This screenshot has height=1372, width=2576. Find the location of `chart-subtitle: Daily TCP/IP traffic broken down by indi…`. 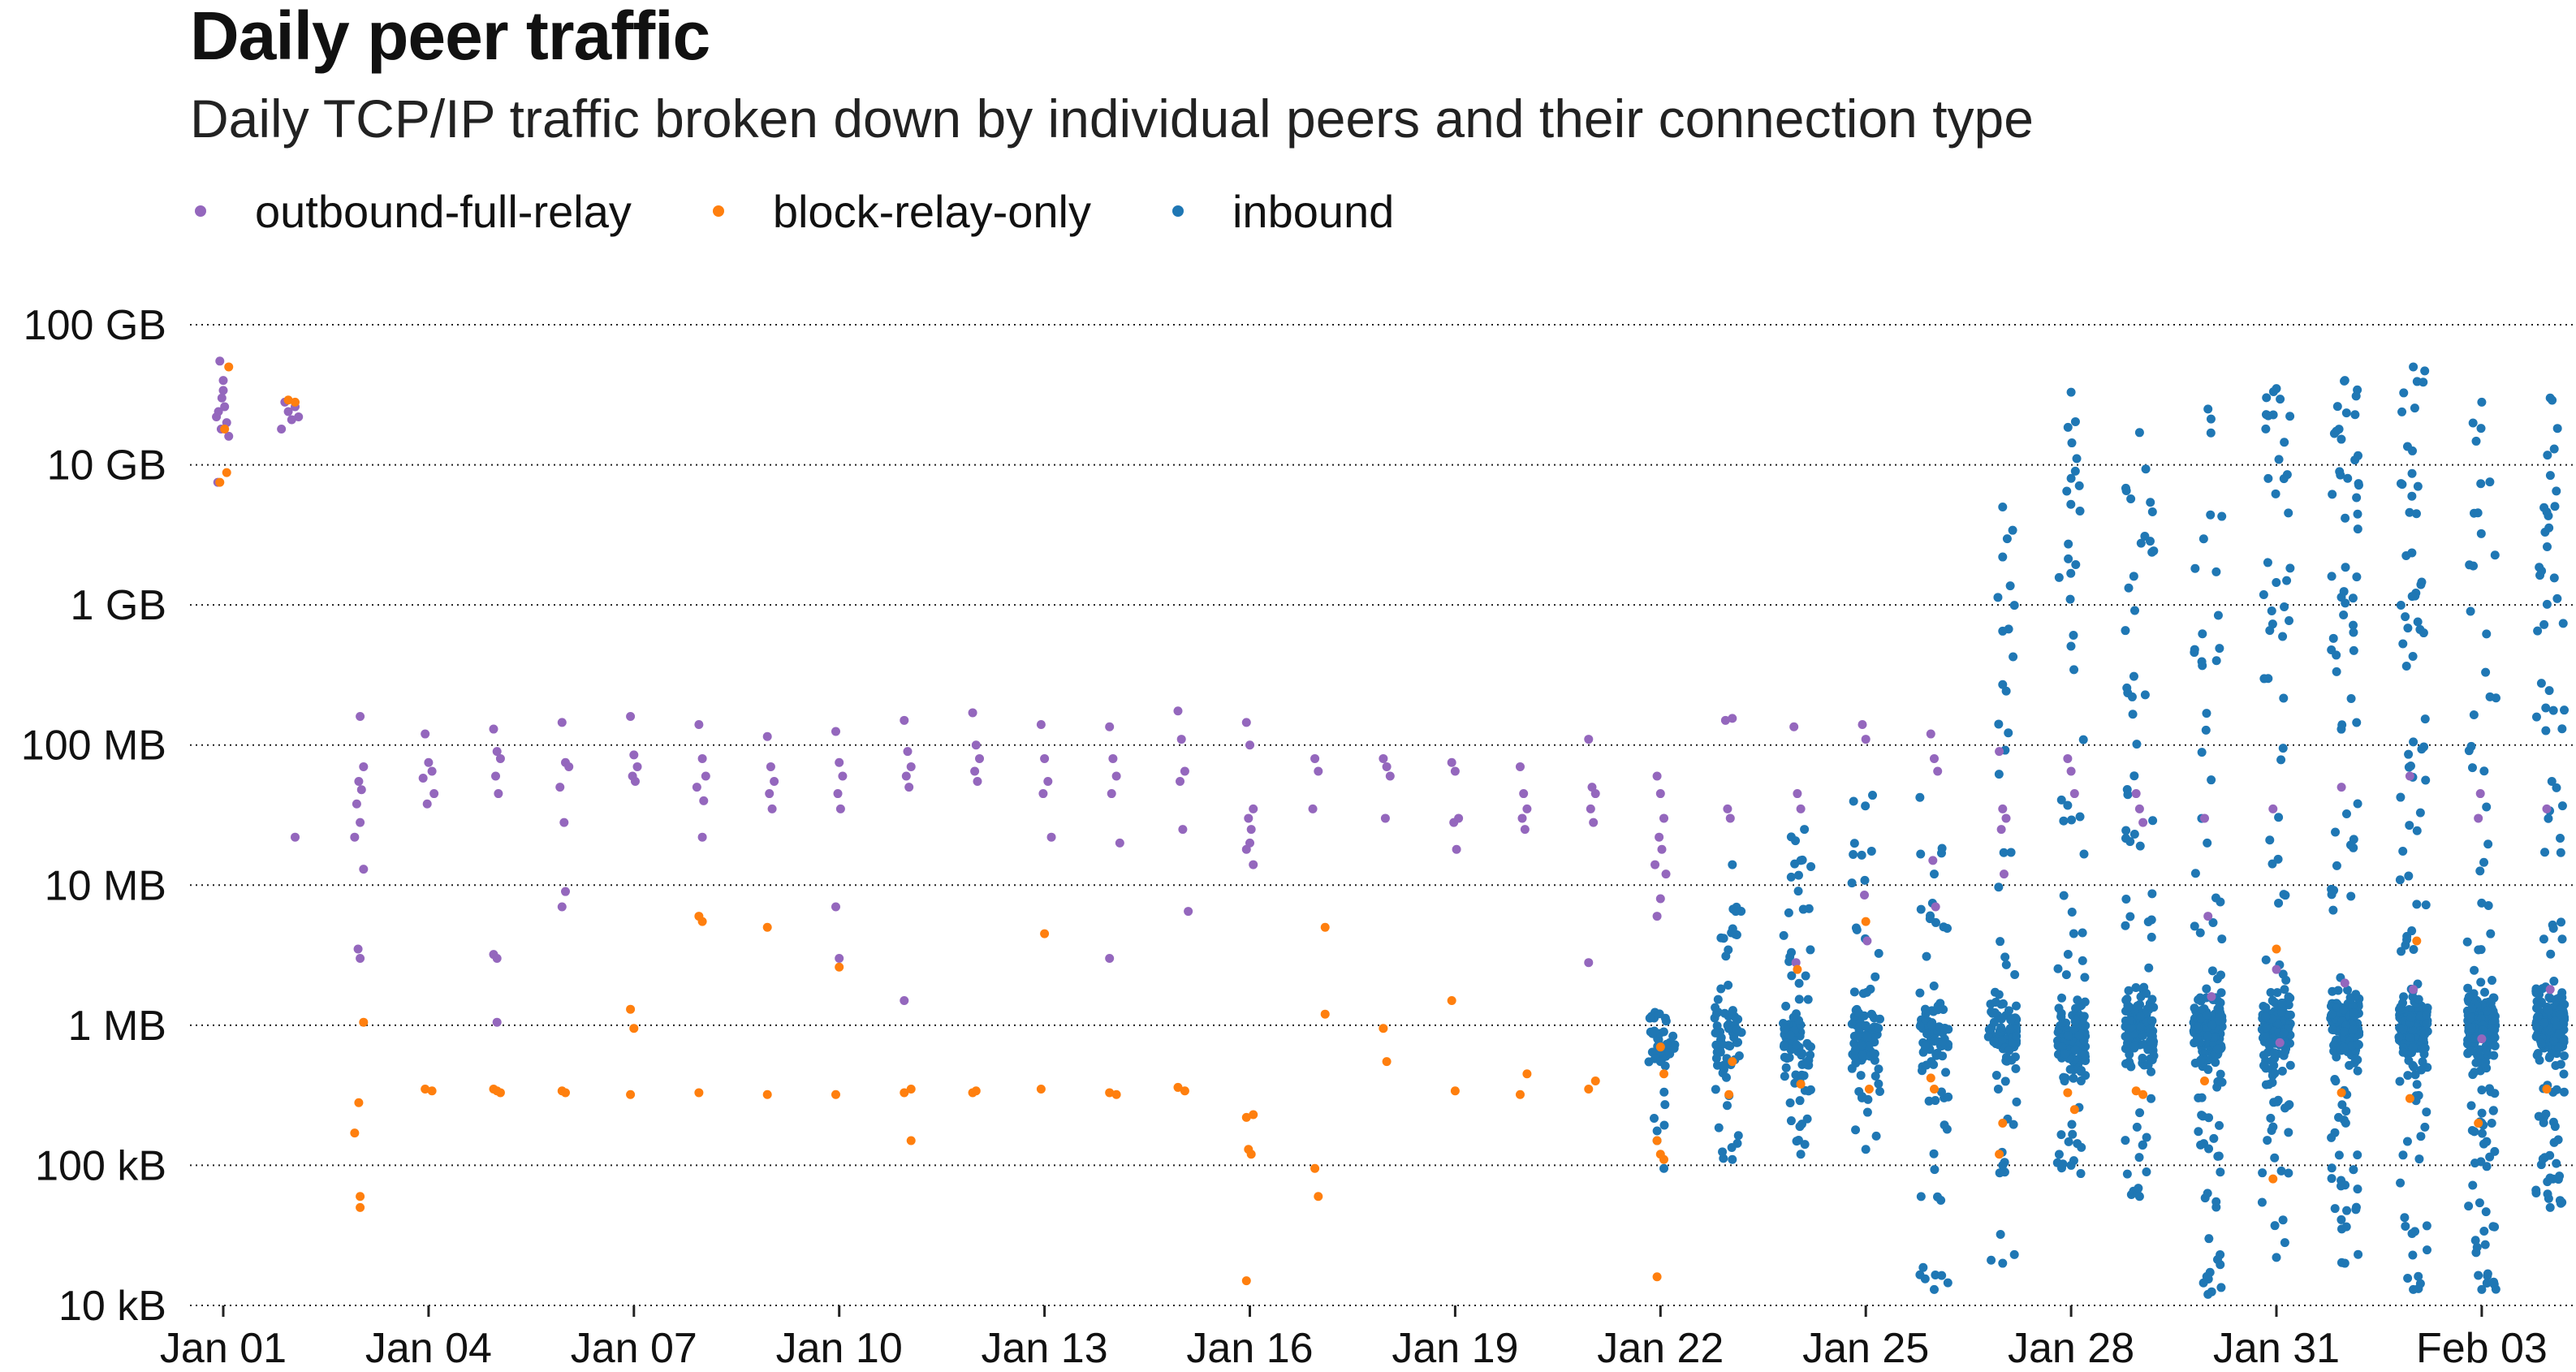

chart-subtitle: Daily TCP/IP traffic broken down by indi… is located at coordinates (1112, 118).